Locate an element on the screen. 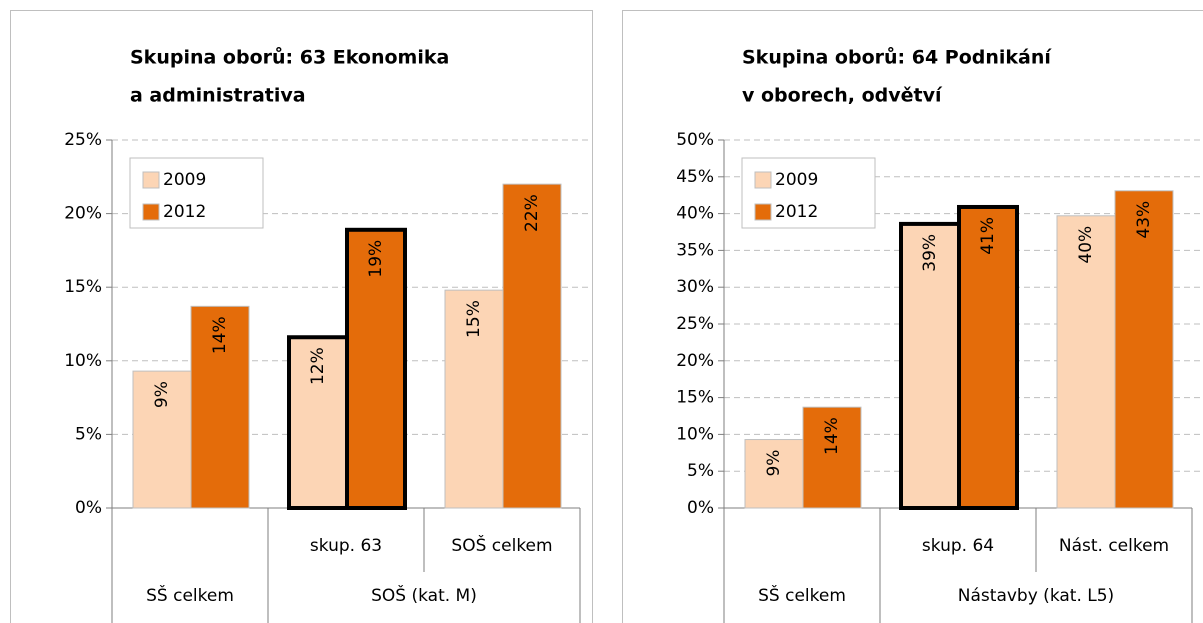 The height and width of the screenshot is (623, 1203). chart-title: v oborech, odvětví is located at coordinates (842, 96).